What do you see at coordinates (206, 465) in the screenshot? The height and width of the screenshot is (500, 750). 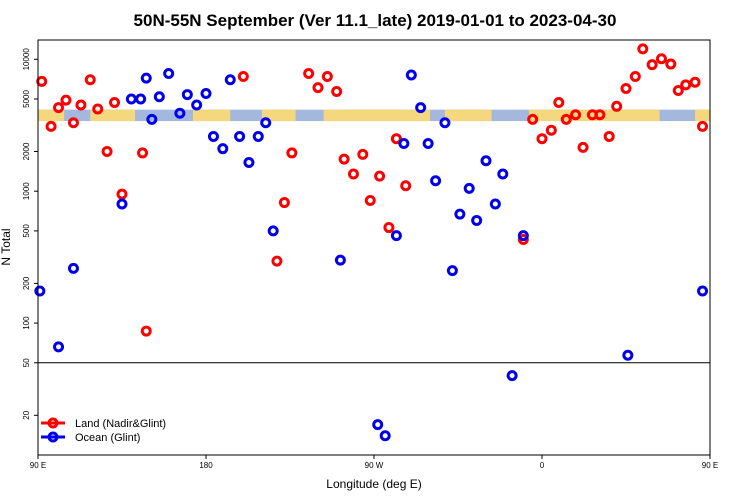 I see `x-tick-label: 180` at bounding box center [206, 465].